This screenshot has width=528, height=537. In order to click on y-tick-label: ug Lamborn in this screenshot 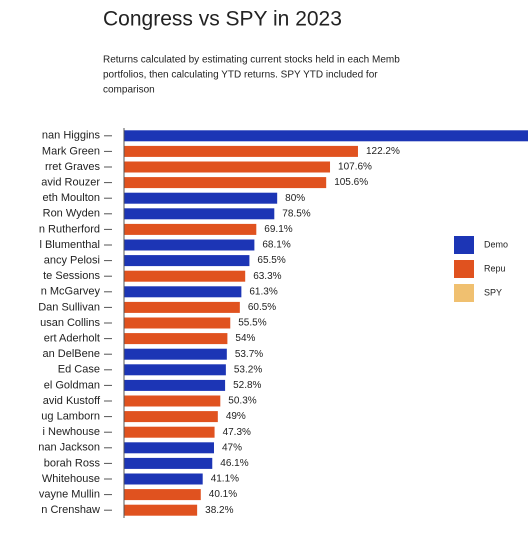, I will do `click(70, 417)`.